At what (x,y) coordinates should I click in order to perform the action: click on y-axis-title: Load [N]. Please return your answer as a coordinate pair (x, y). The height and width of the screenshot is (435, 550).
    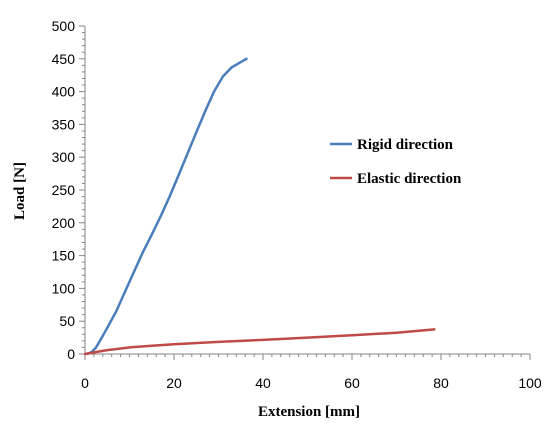
    Looking at the image, I should click on (20, 191).